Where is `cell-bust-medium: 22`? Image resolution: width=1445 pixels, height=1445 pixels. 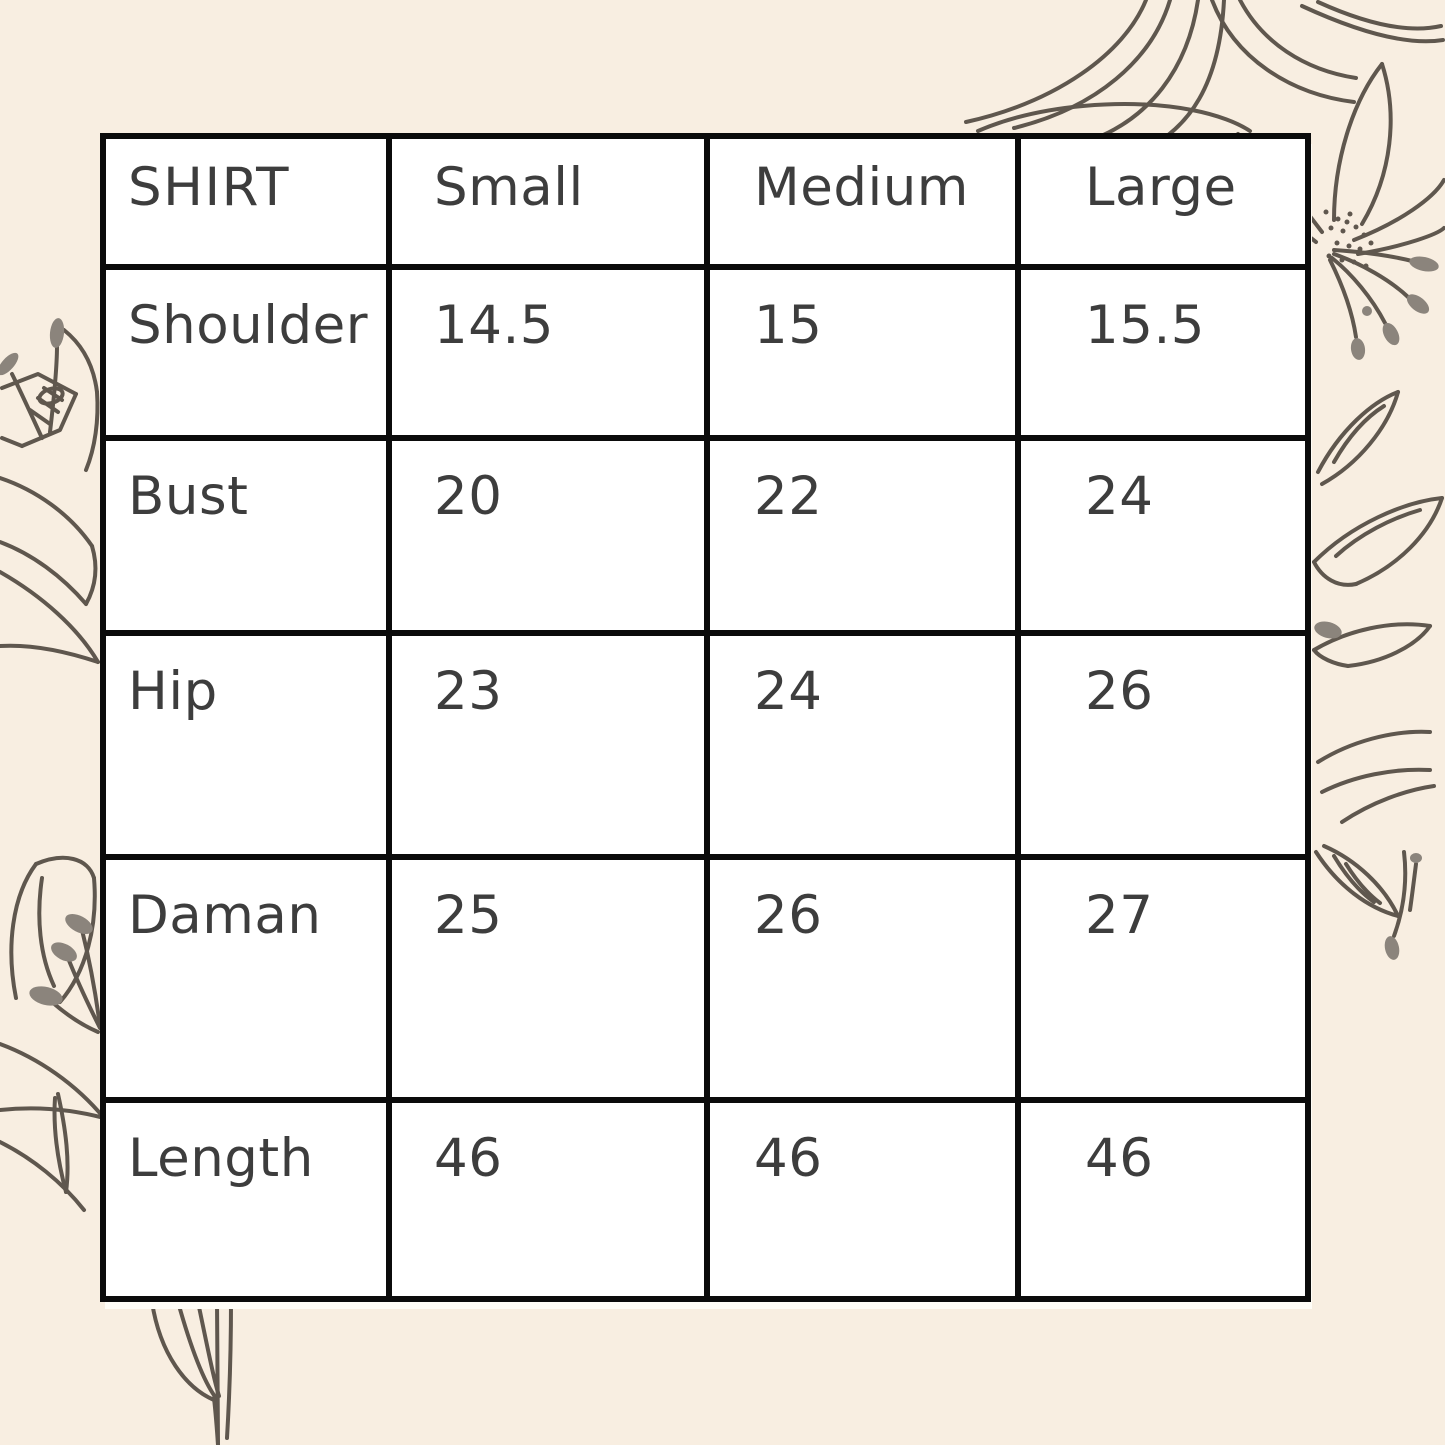
cell-bust-medium: 22 is located at coordinates (865, 538).